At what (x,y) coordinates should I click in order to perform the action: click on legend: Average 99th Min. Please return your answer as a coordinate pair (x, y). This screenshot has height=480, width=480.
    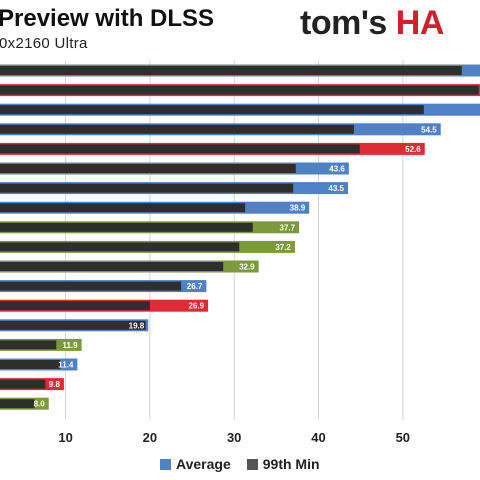
    Looking at the image, I should click on (248, 464).